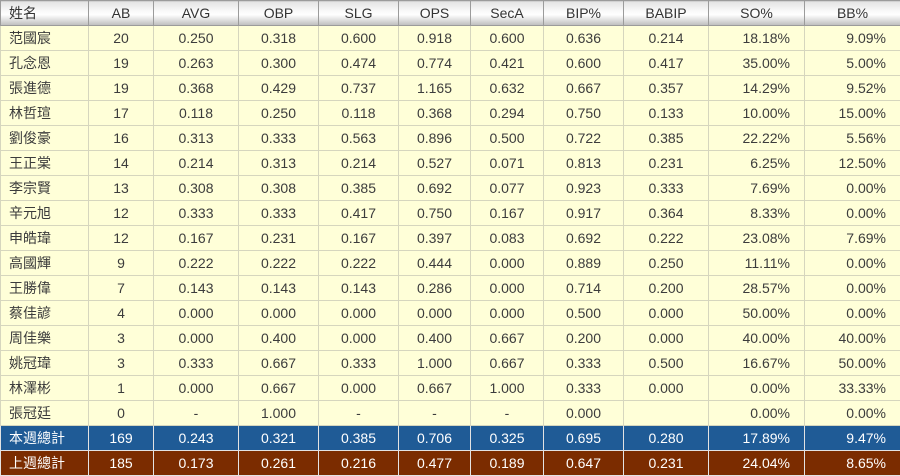 The width and height of the screenshot is (900, 476). Describe the element at coordinates (279, 263) in the screenshot. I see `stat-obp: 0.222` at that location.